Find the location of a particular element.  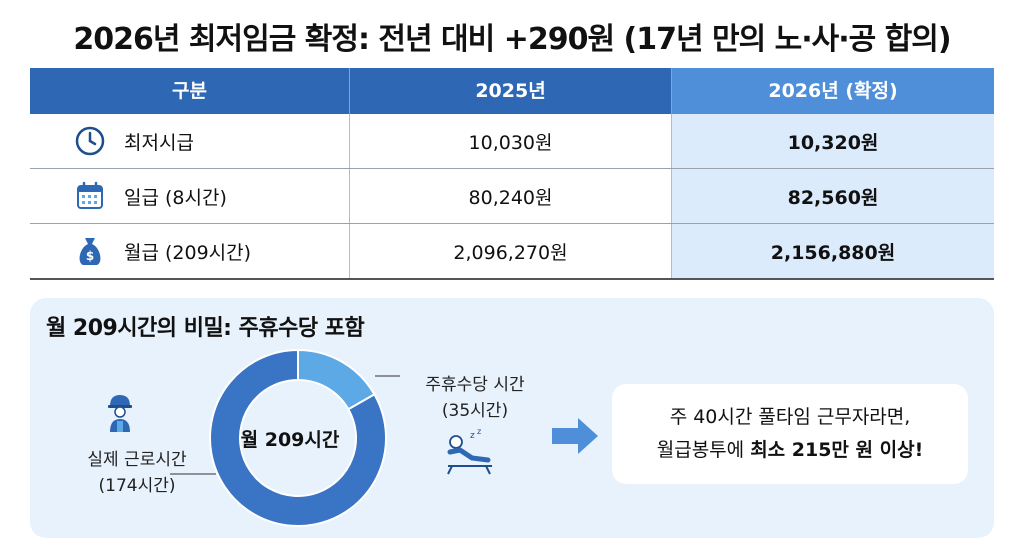

resting-person-icon: z z is located at coordinates (469, 451).